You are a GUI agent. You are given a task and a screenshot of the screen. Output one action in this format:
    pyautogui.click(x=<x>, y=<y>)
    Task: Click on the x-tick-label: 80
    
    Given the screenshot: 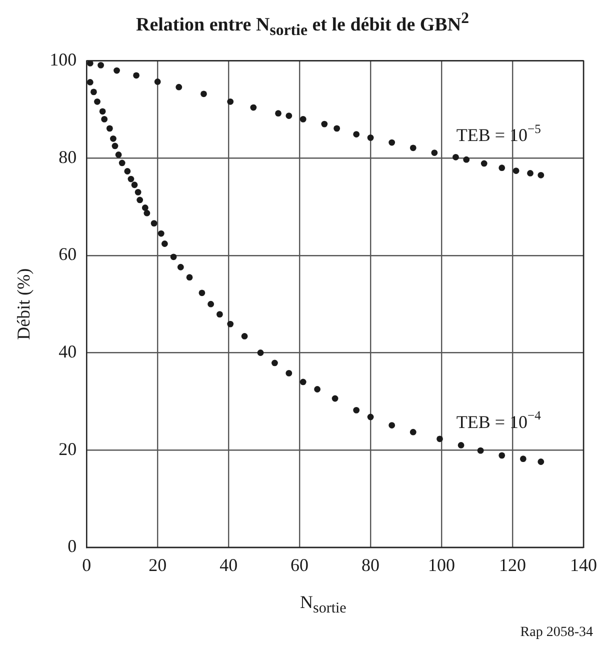 What is the action you would take?
    pyautogui.click(x=371, y=564)
    